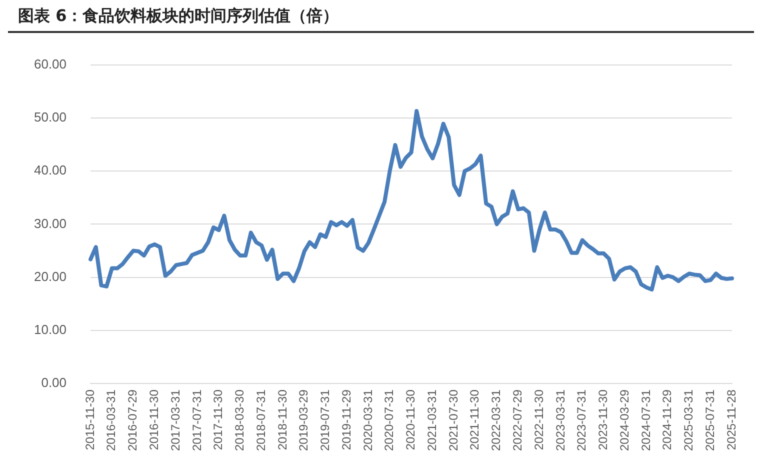 The width and height of the screenshot is (762, 472). I want to click on x-tick-label: 2023-03-31, so click(560, 420).